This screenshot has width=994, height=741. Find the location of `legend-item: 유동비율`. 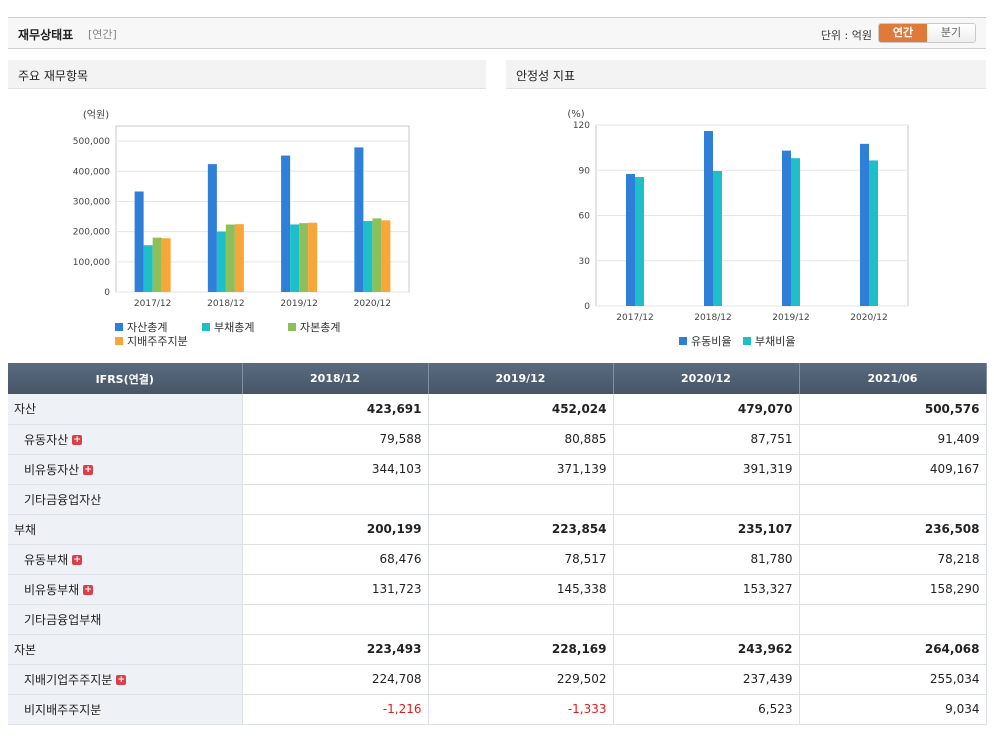

legend-item: 유동비율 is located at coordinates (705, 341).